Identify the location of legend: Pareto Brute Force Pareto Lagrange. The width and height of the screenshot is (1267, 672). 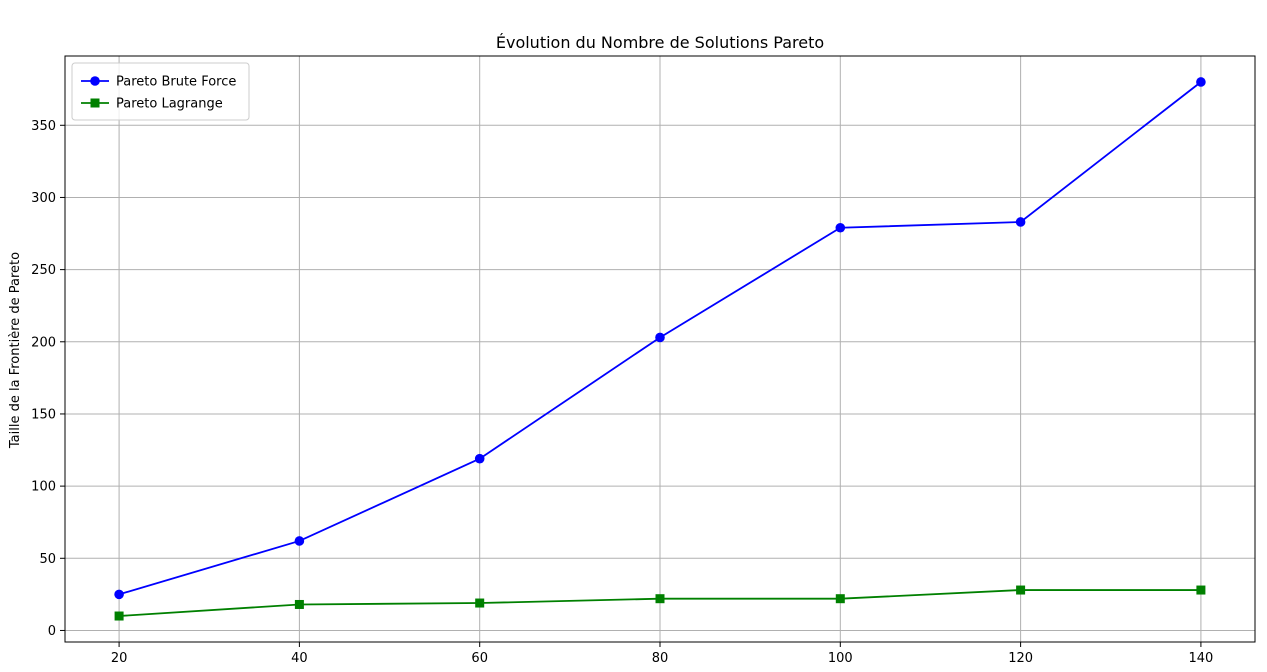
(160, 91).